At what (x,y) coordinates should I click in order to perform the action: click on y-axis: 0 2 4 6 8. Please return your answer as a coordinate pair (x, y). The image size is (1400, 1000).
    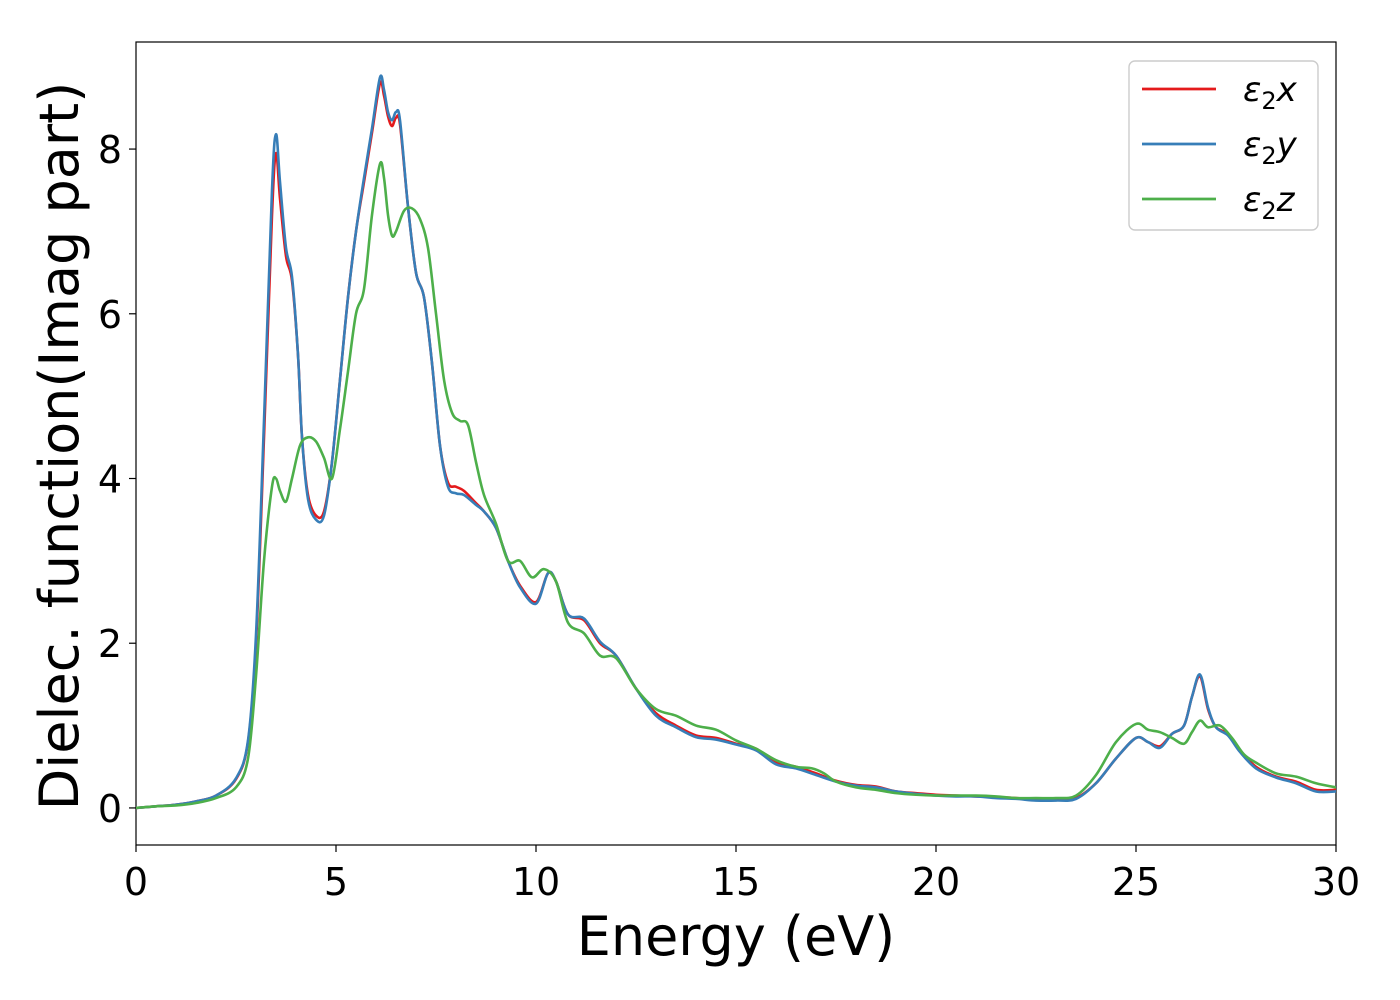
    Looking at the image, I should click on (117, 479).